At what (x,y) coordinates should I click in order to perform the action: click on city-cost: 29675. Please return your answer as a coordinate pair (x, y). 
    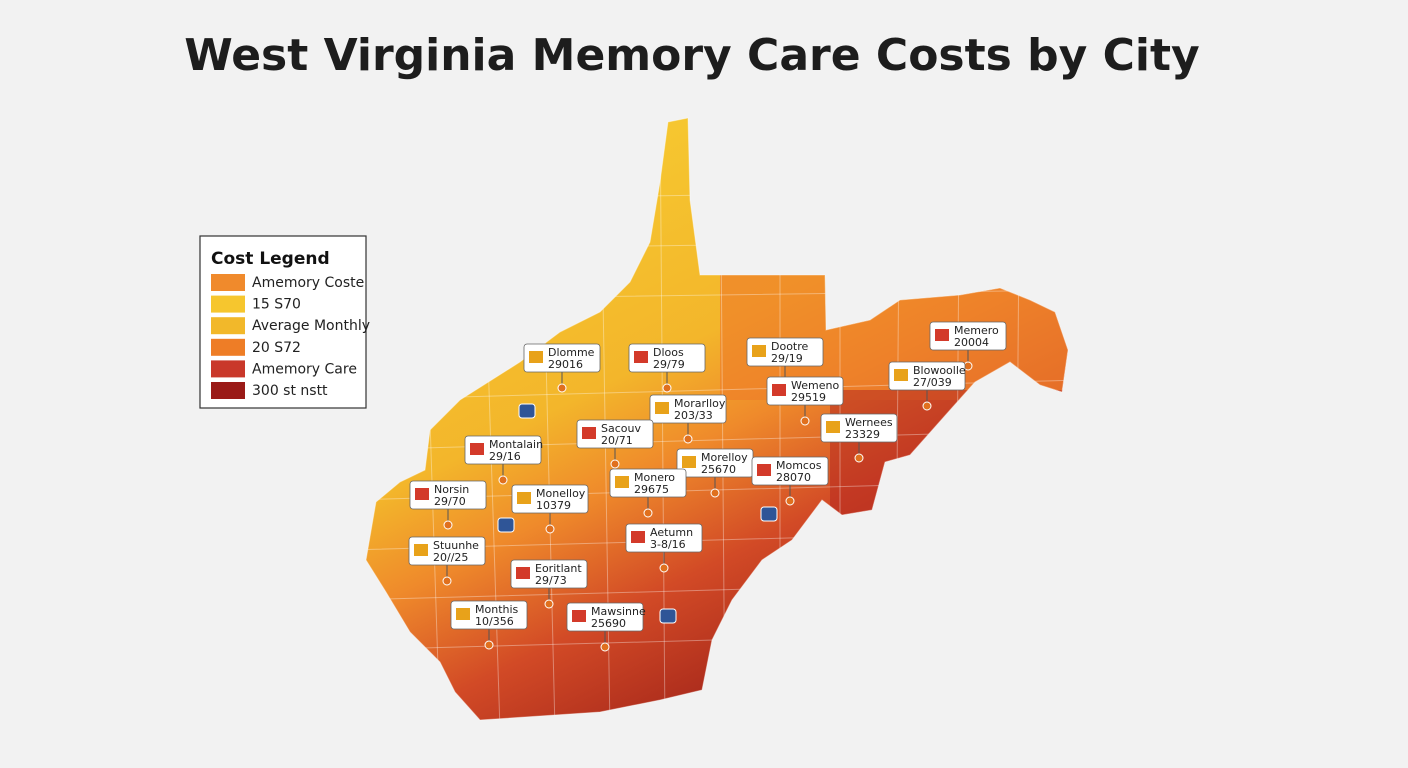
    Looking at the image, I should click on (651, 489).